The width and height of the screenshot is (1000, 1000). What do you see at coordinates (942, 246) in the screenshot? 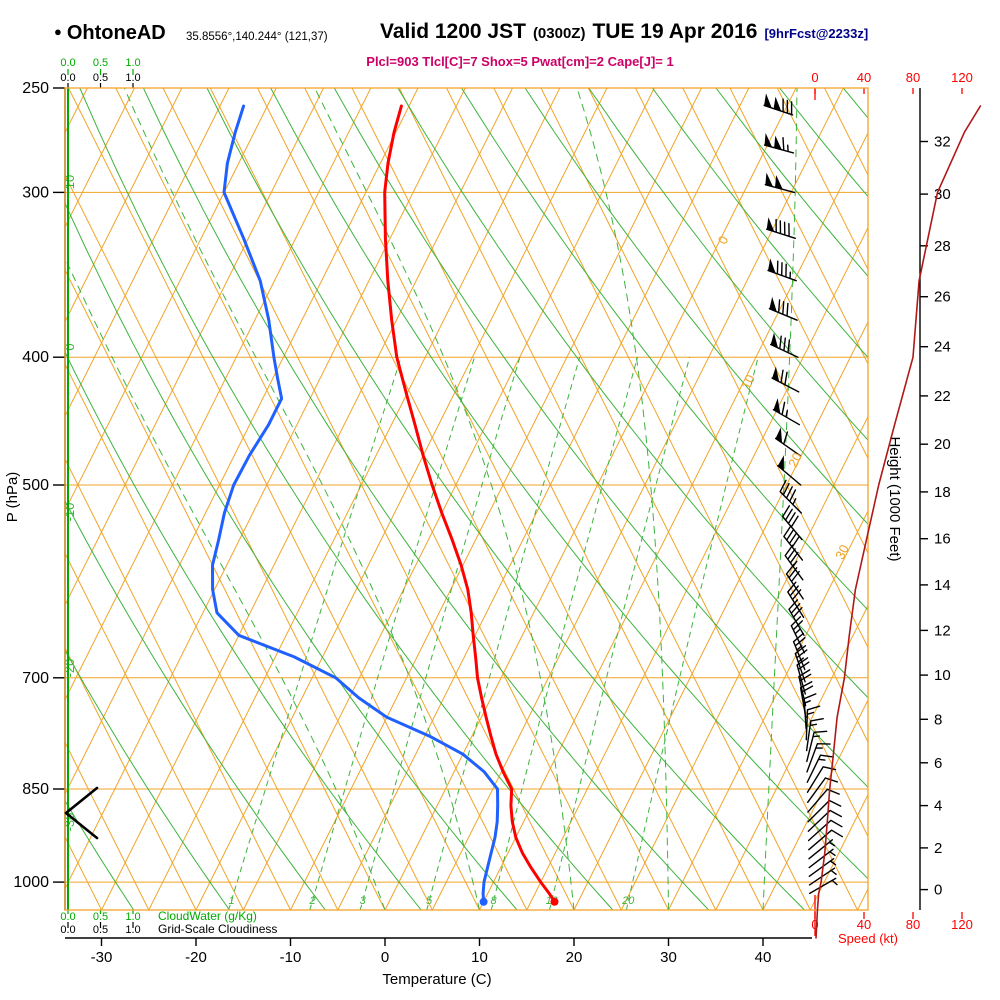
I see `height-tick-label: 28` at bounding box center [942, 246].